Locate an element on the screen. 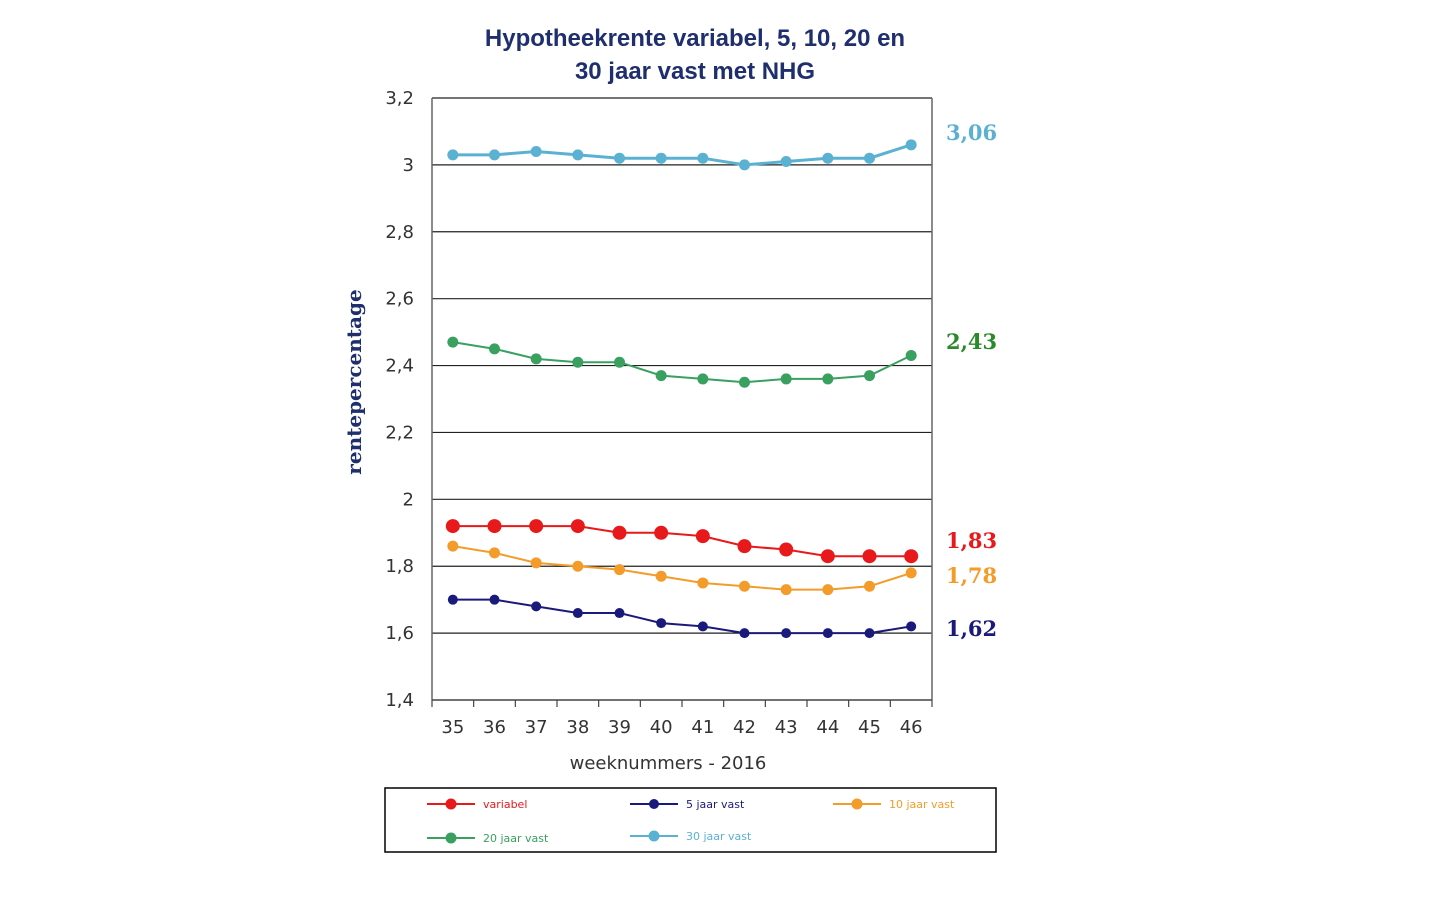 The height and width of the screenshot is (898, 1440). y-tick-label: 2,6 is located at coordinates (399, 299).